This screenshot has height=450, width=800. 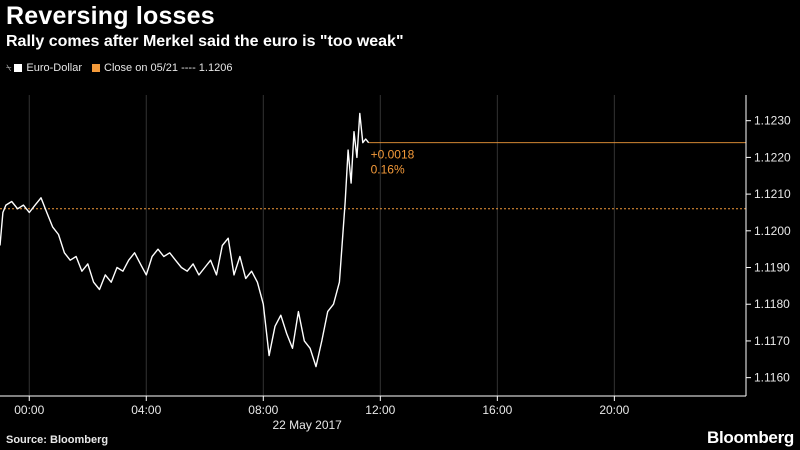 I want to click on y-tick-label-3: 1.1190, so click(x=772, y=268).